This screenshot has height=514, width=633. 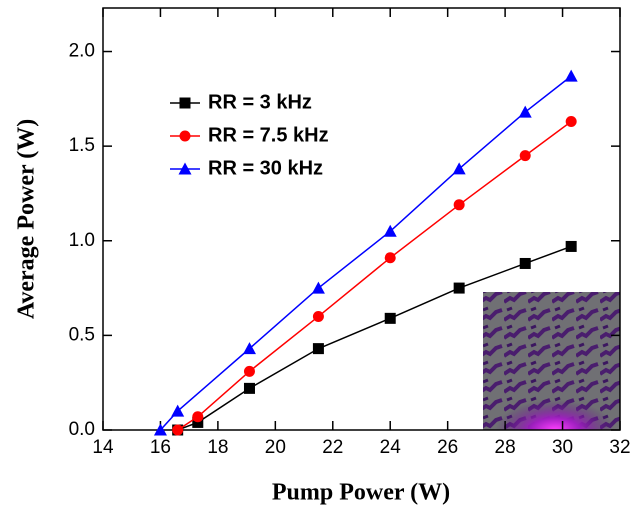 I want to click on x-axis-label: Pump Power (W), so click(x=361, y=493).